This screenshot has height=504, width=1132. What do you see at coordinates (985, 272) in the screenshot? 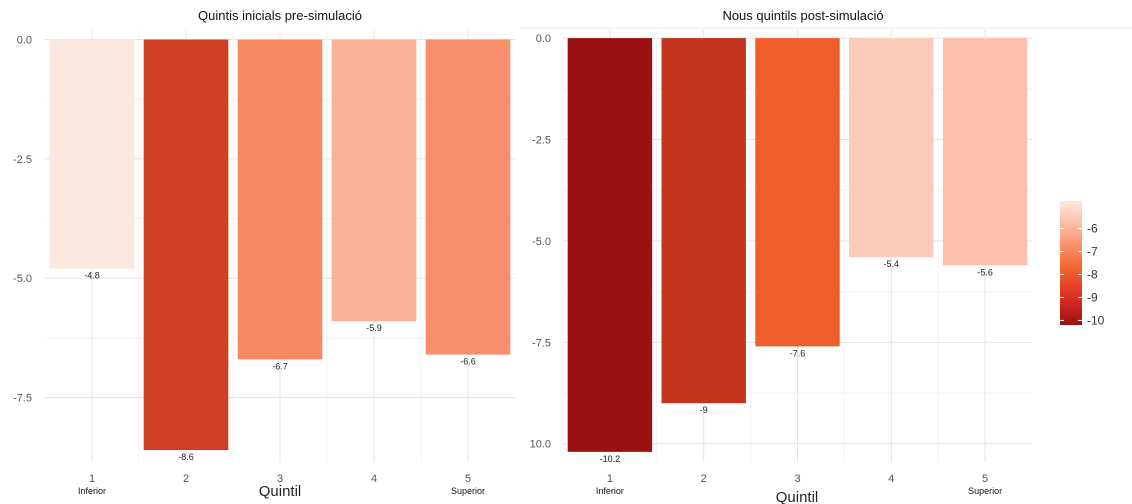
I see `bar-value-label: -5.6` at bounding box center [985, 272].